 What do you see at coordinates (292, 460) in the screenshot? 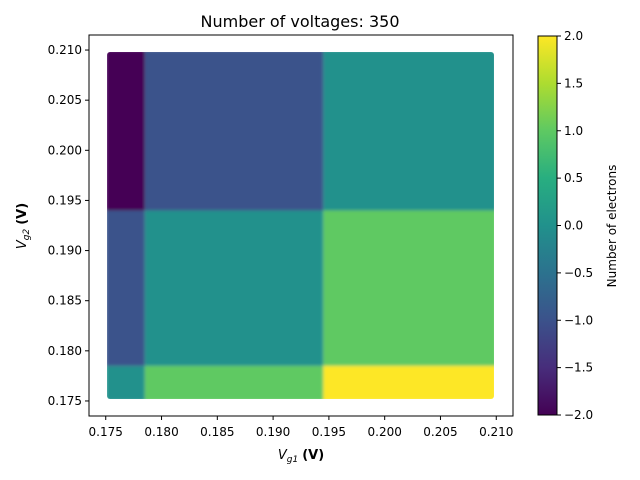
I see `x-axis-label-sub: g1` at bounding box center [292, 460].